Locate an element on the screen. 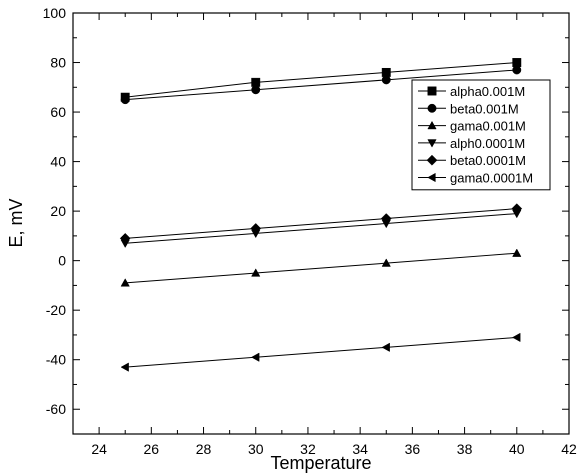 The image size is (580, 475). legend-label: alph0.0001M is located at coordinates (487, 143).